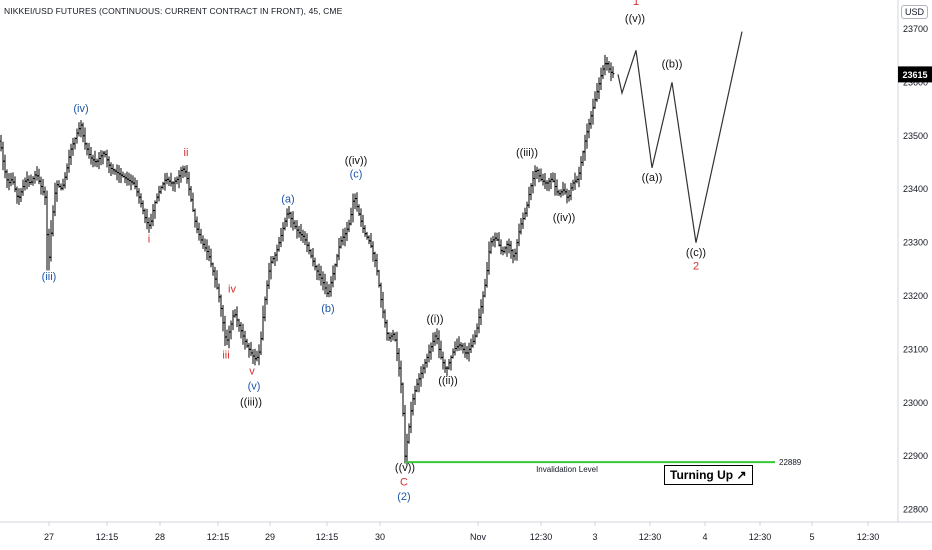 Image resolution: width=932 pixels, height=550 pixels. I want to click on wave-label: (b), so click(327, 309).